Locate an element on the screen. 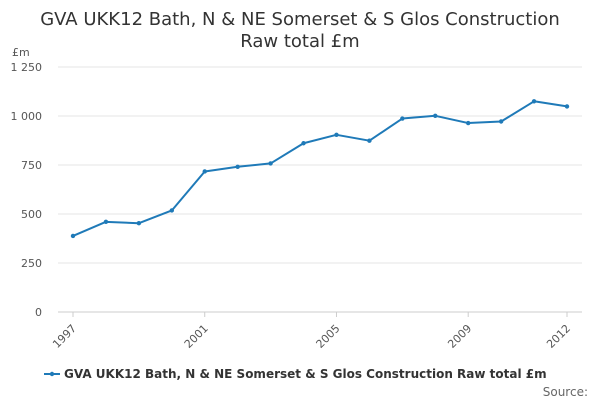 The height and width of the screenshot is (400, 600). data-point-2008 is located at coordinates (435, 116).